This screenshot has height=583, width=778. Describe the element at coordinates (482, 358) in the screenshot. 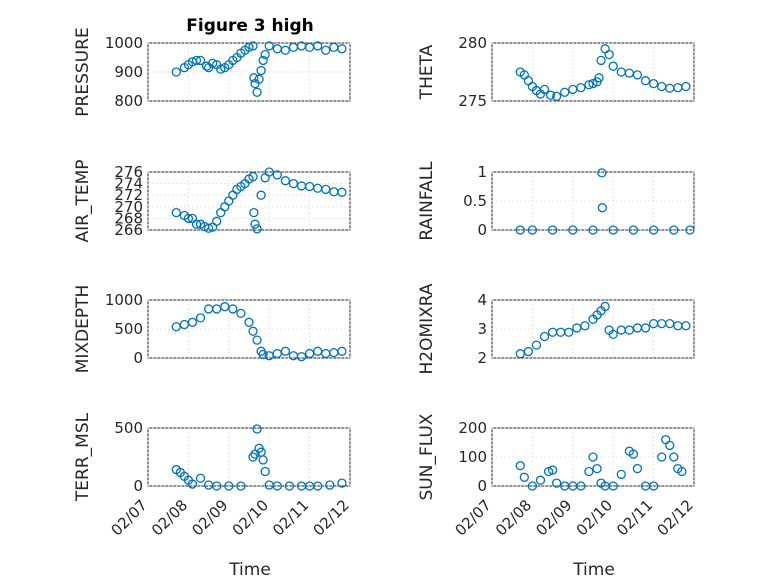

I see `y-tick-label: 2` at that location.